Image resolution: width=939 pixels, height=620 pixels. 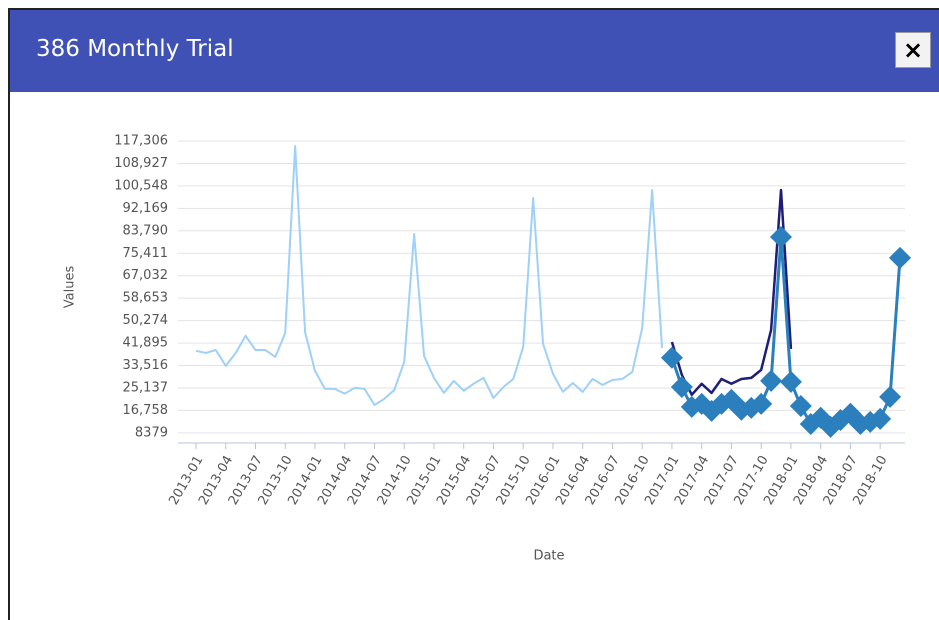 I want to click on y-tick-label: 8379, so click(x=151, y=432).